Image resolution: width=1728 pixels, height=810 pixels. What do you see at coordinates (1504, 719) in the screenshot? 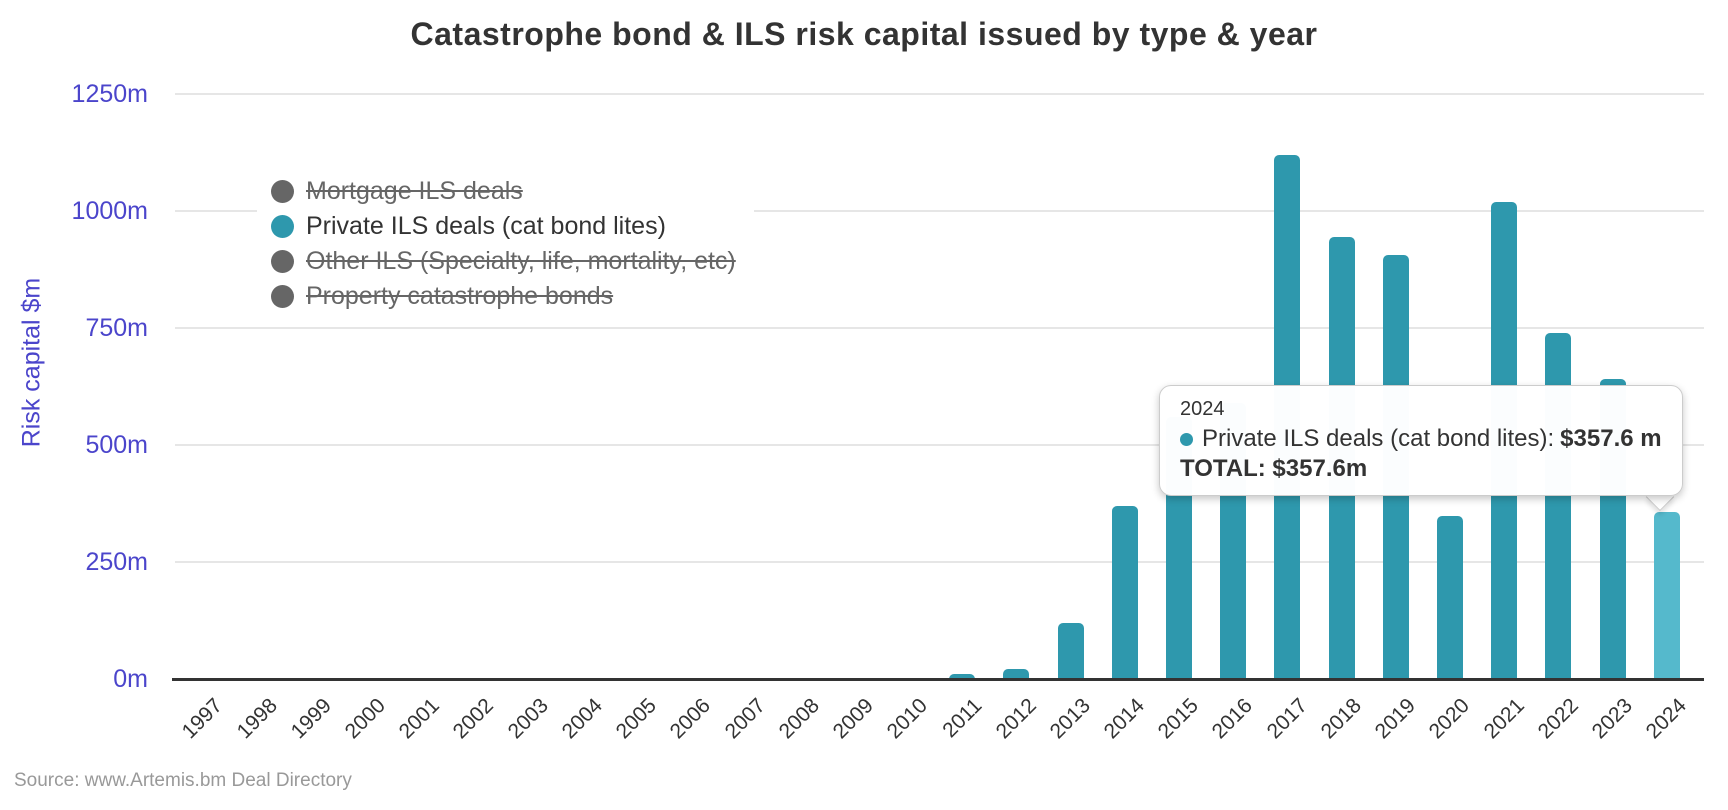
I see `x-axis-label-2021: 2021` at bounding box center [1504, 719].